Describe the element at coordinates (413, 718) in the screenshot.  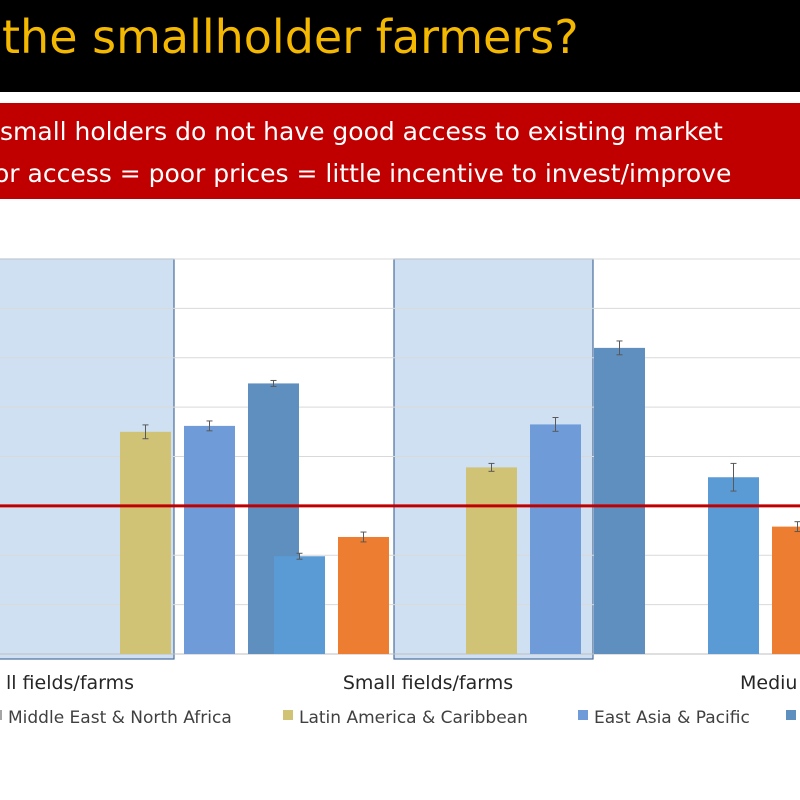
I see `legend-label: Latin America & Caribbean` at that location.